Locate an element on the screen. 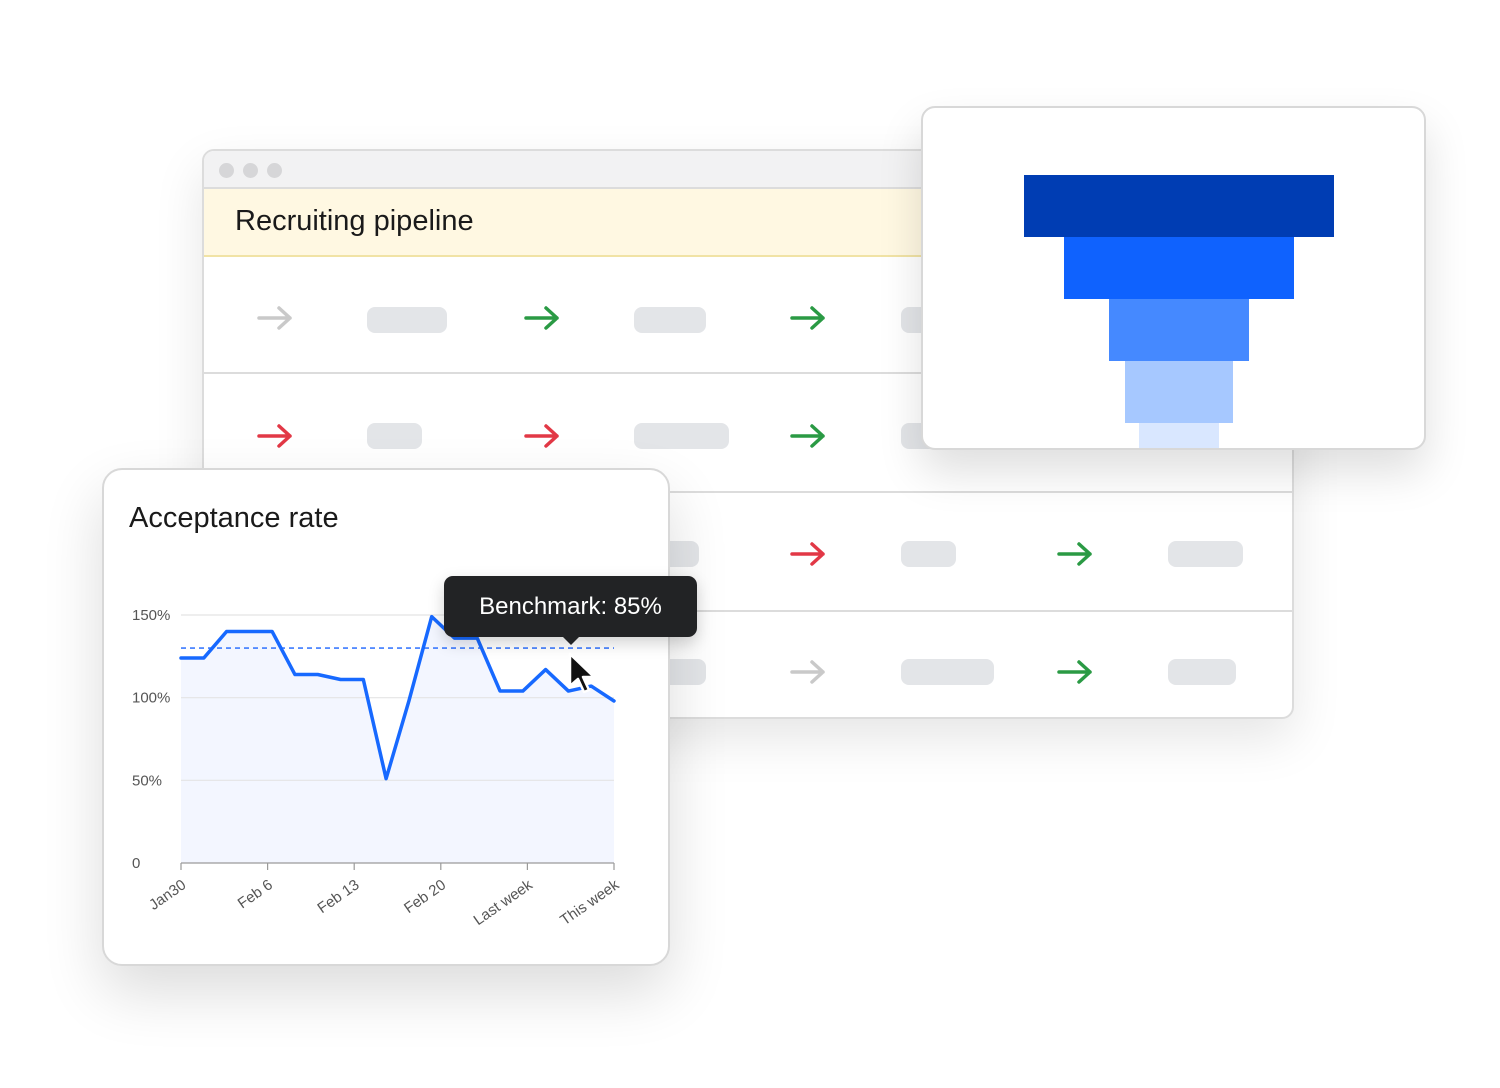  x-tick-label: Feb 20 is located at coordinates (425, 896).